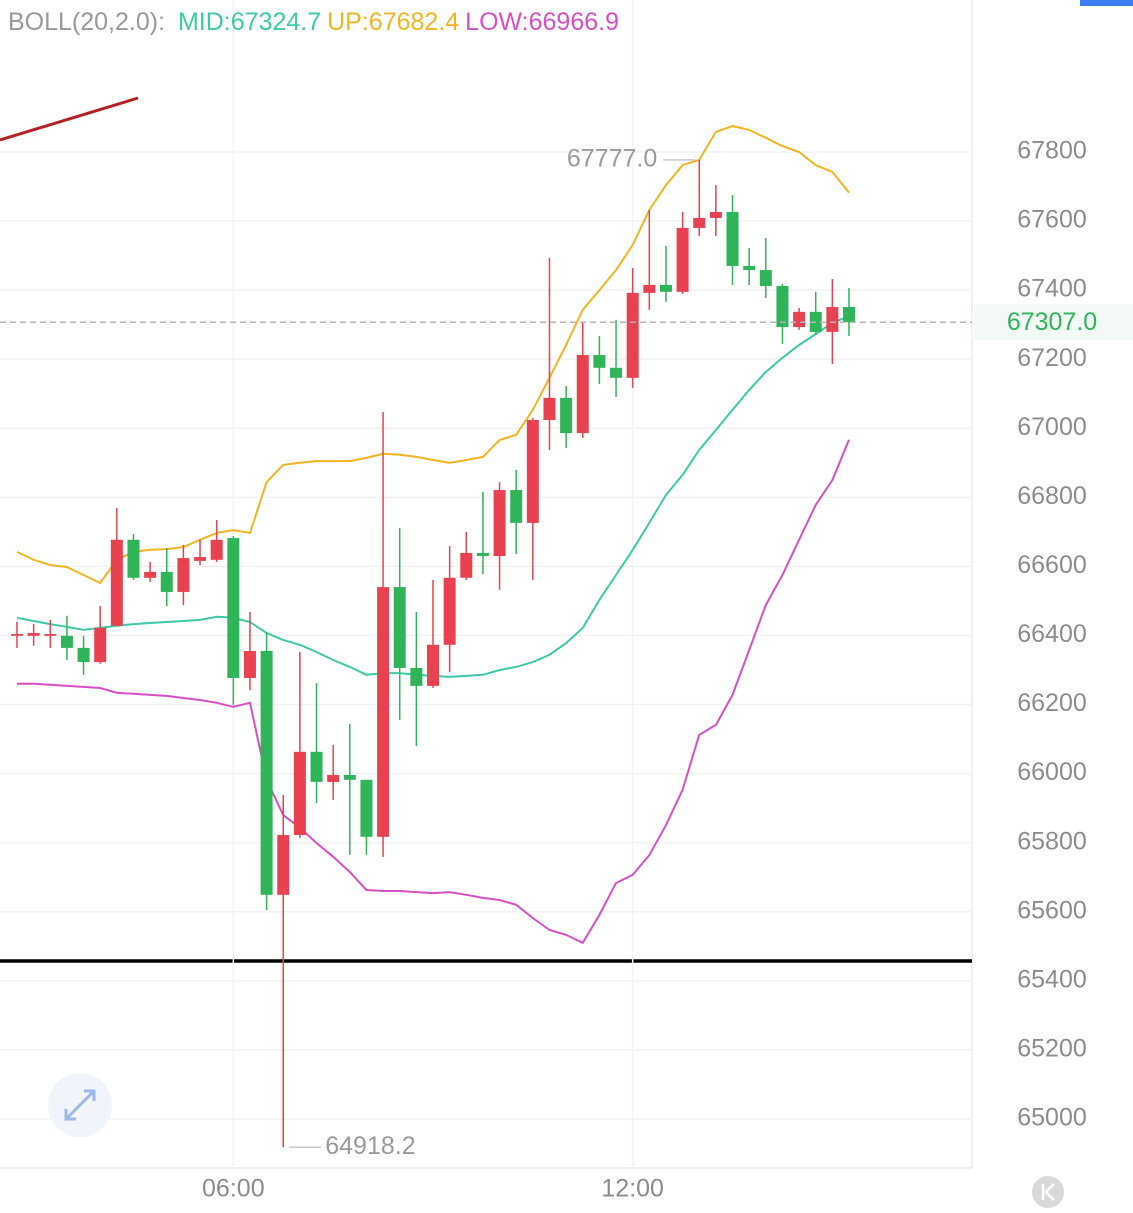  Describe the element at coordinates (1052, 979) in the screenshot. I see `y-tick-label: 65400` at that location.